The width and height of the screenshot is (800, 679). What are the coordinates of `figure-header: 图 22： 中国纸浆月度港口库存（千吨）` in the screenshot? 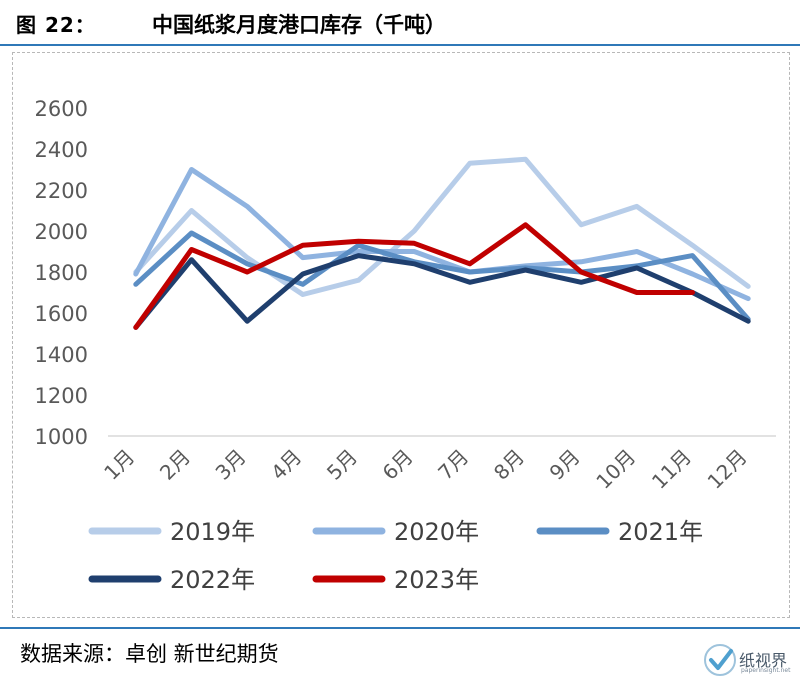 It's located at (400, 23).